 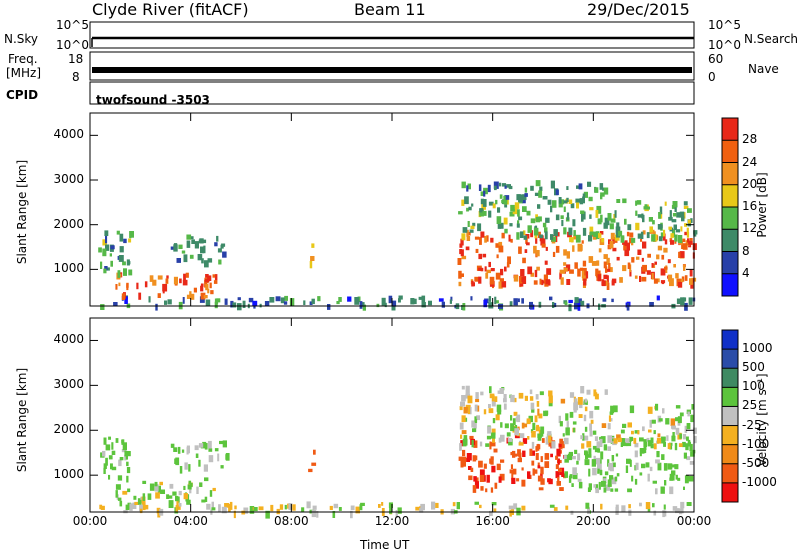 I want to click on freq-right-tick-top: 60, so click(x=716, y=59).